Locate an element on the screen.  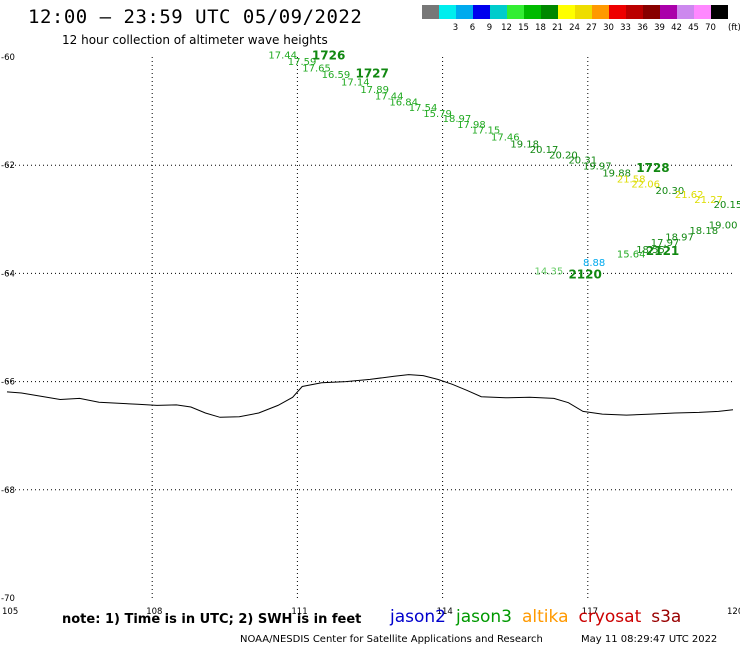
swh-value: 19.88 is located at coordinates (616, 174).